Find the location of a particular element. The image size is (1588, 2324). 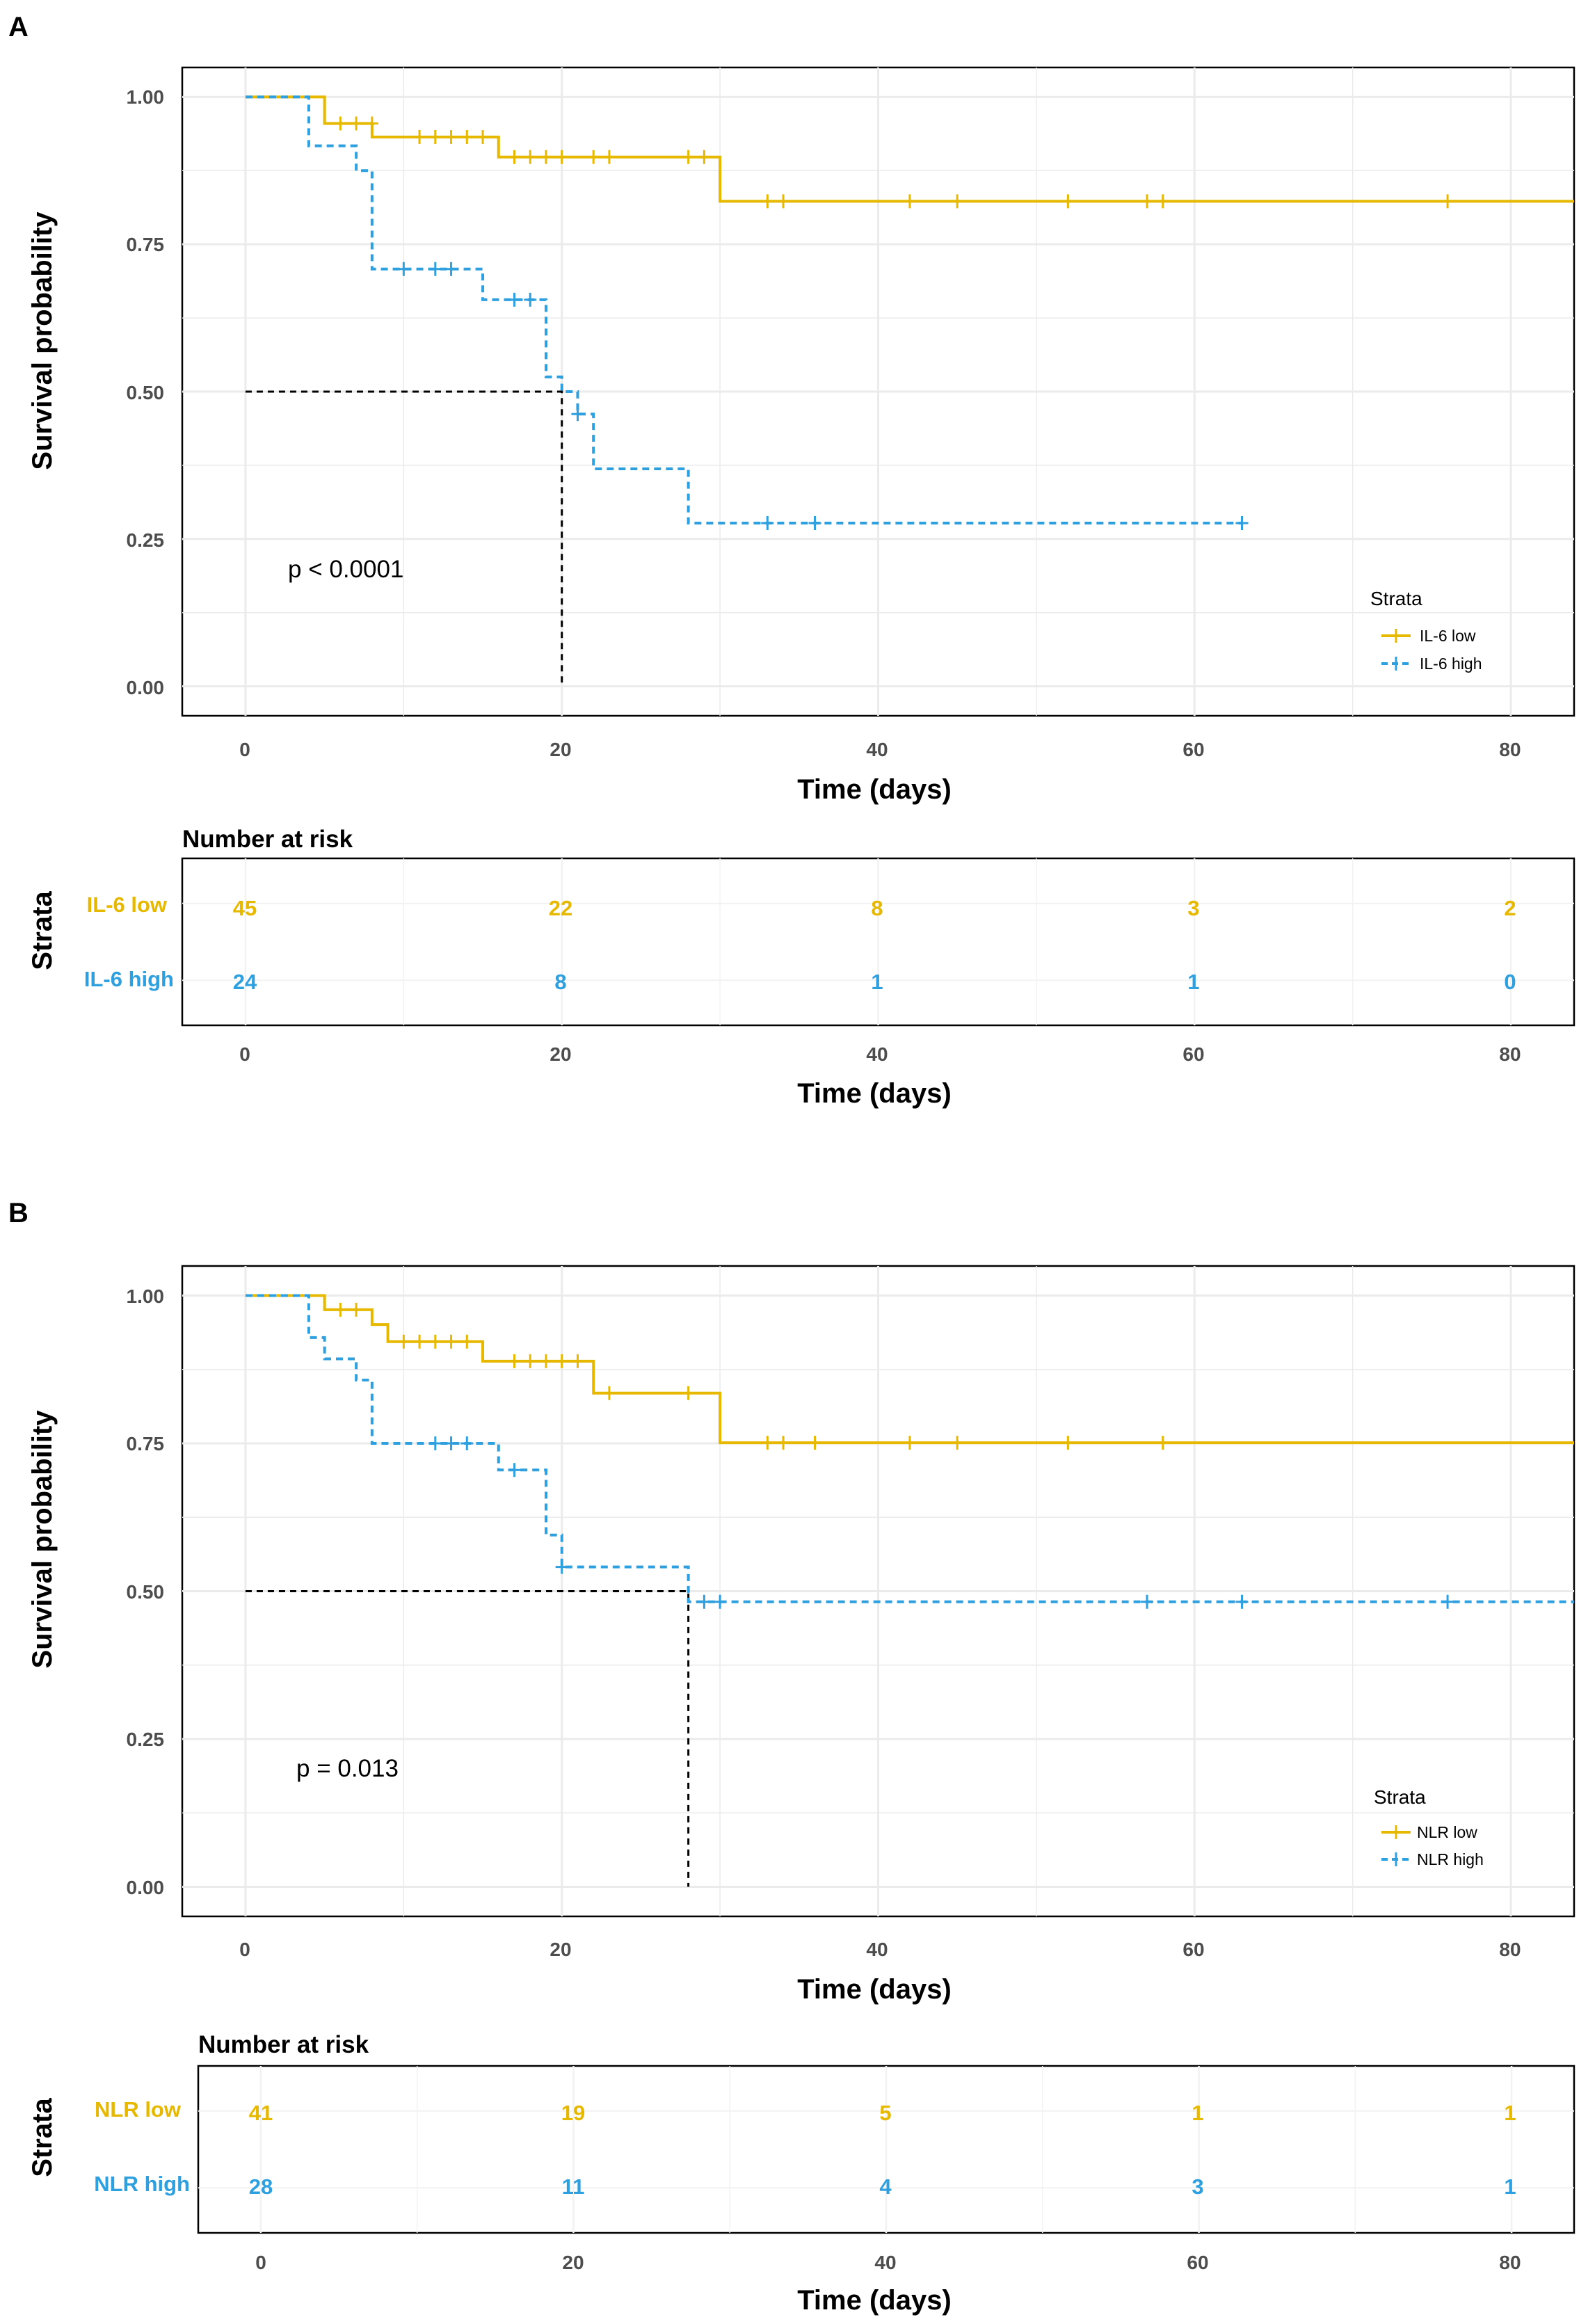

panel-a-letter: A is located at coordinates (18, 27).